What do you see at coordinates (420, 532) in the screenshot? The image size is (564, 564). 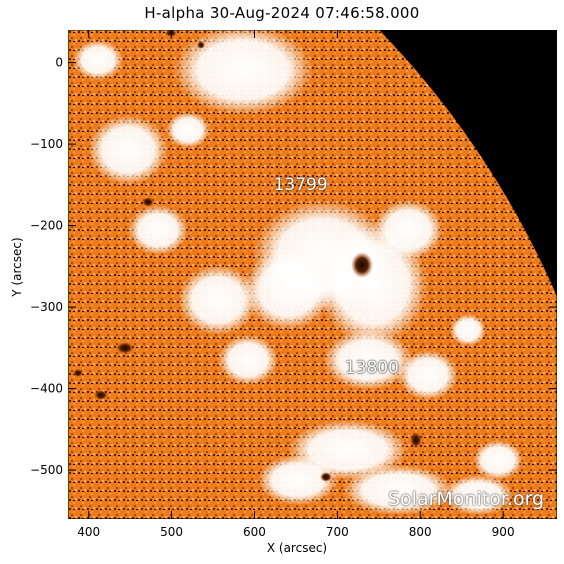 I see `x-tick-label: 800` at bounding box center [420, 532].